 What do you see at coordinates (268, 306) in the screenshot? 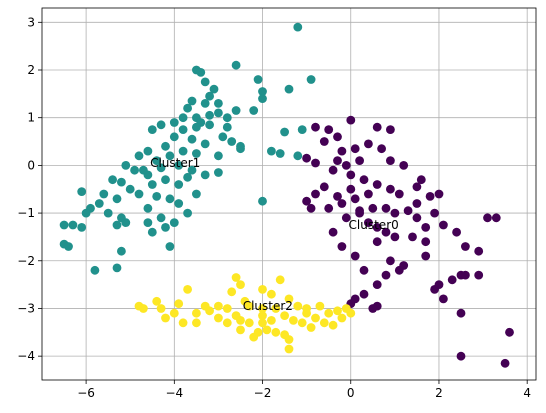
I see `cluster-label: Cluster2` at bounding box center [268, 306].